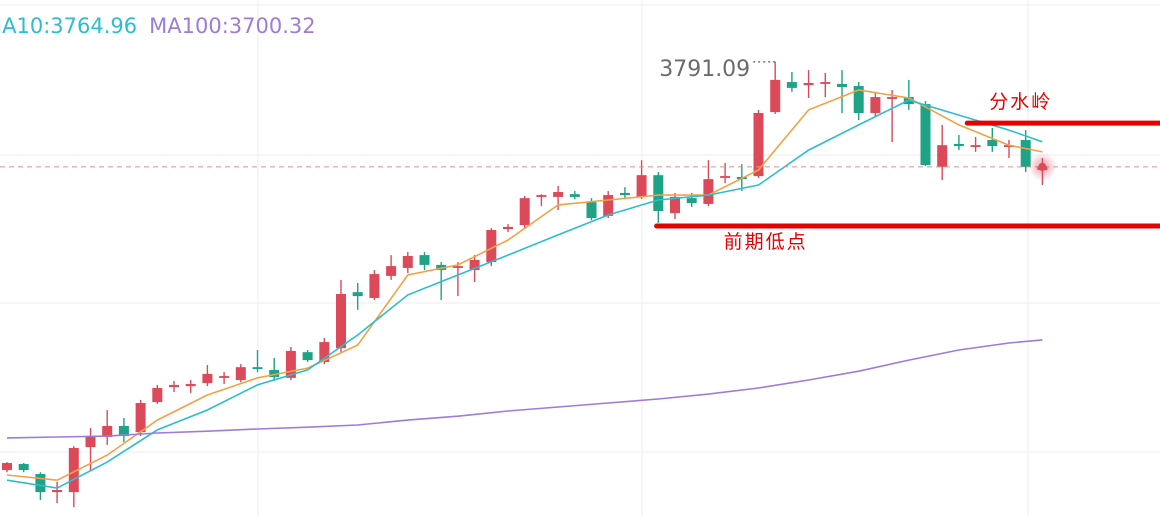 The width and height of the screenshot is (1160, 516). Describe the element at coordinates (766, 242) in the screenshot. I see `annotation-text: 前期低点` at that location.